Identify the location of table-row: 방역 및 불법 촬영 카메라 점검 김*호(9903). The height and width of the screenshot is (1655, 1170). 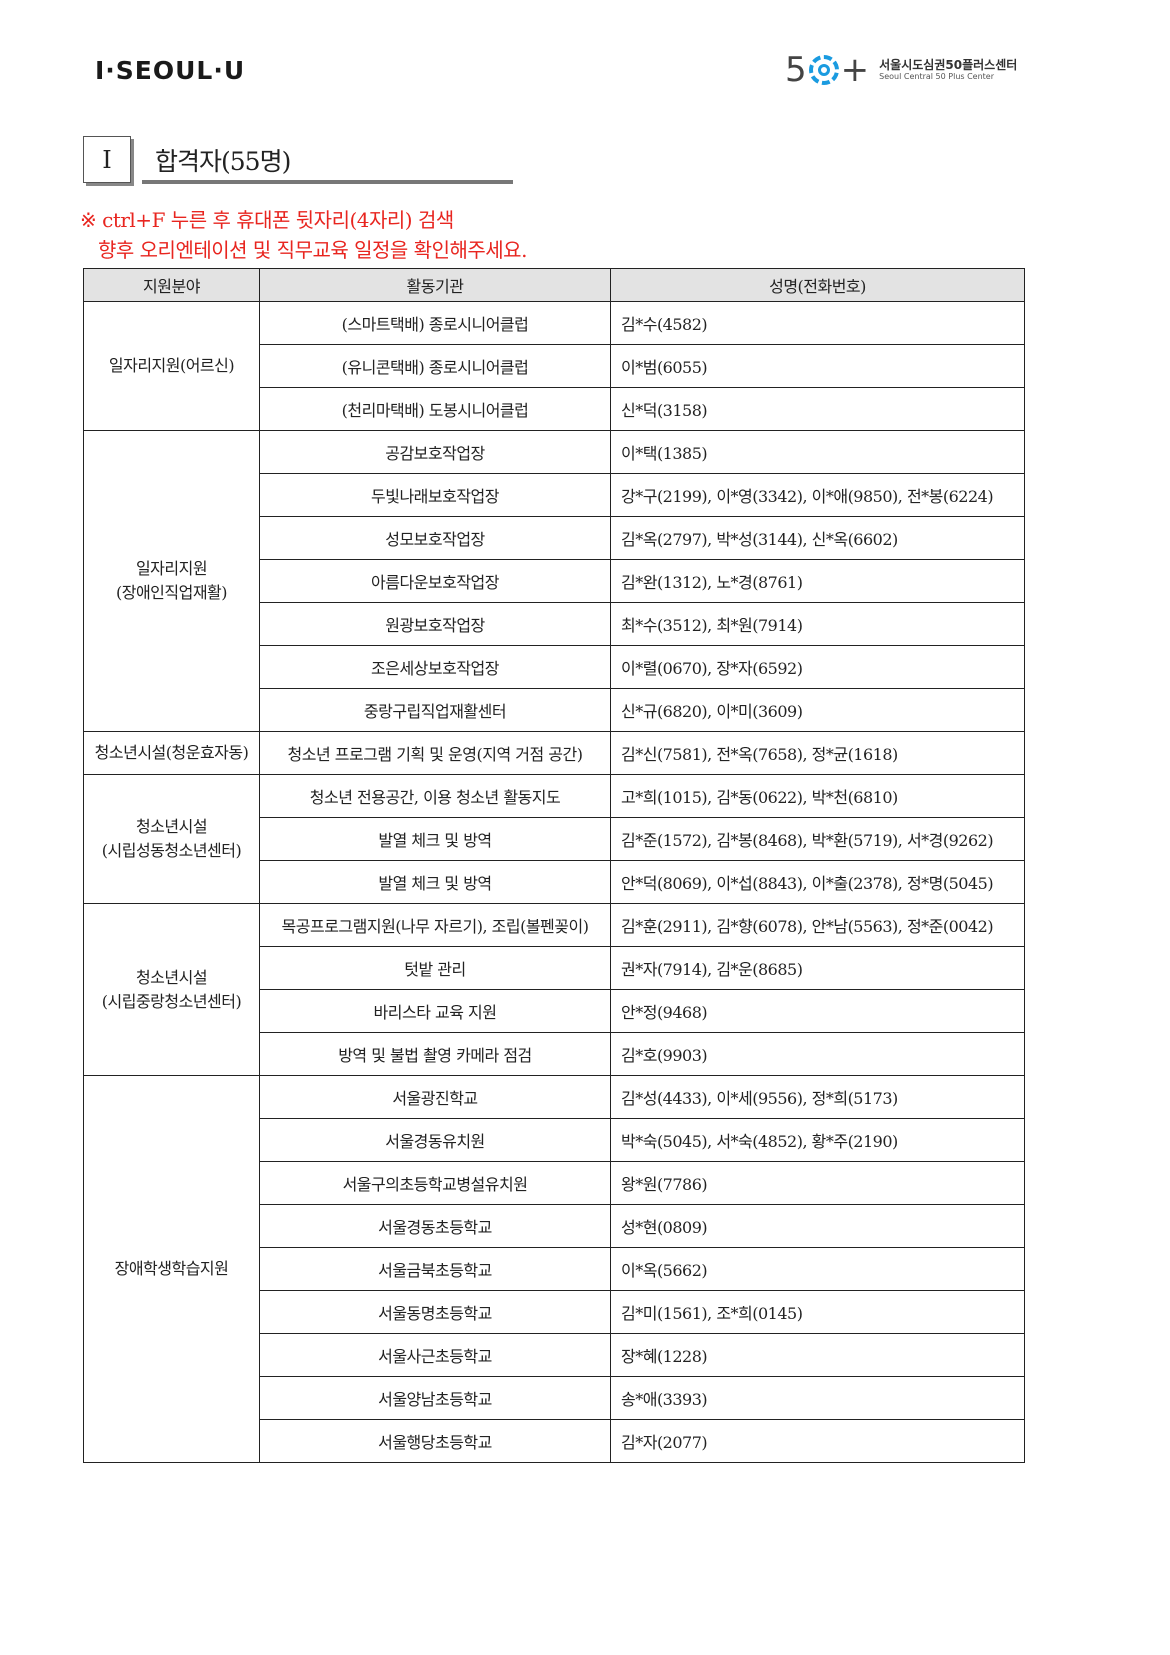
(554, 1054).